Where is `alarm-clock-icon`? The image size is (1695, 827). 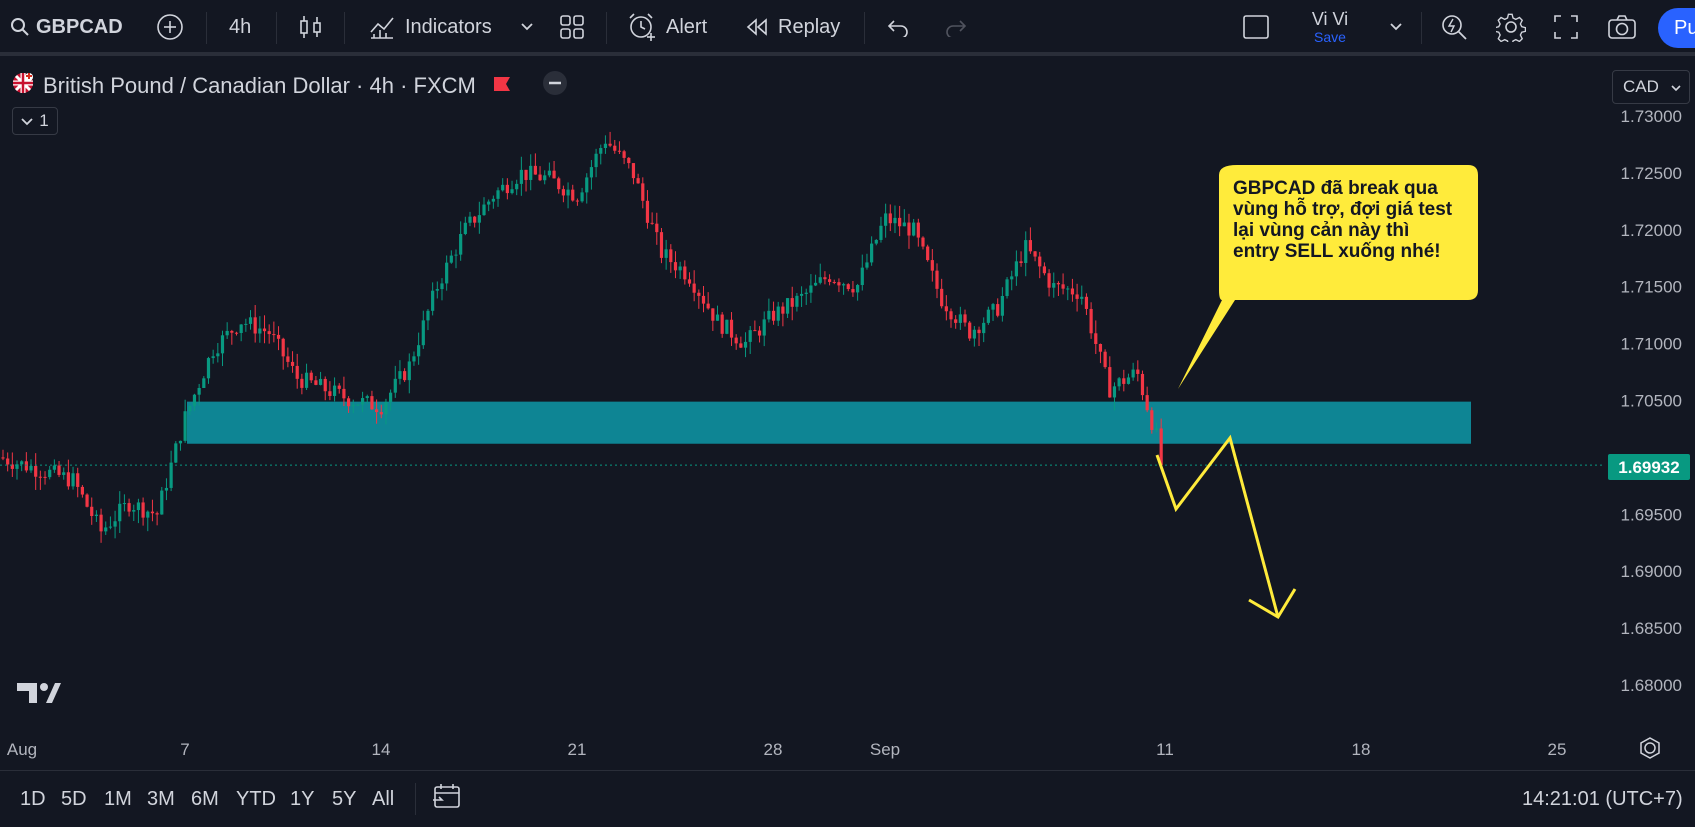
alarm-clock-icon is located at coordinates (642, 27).